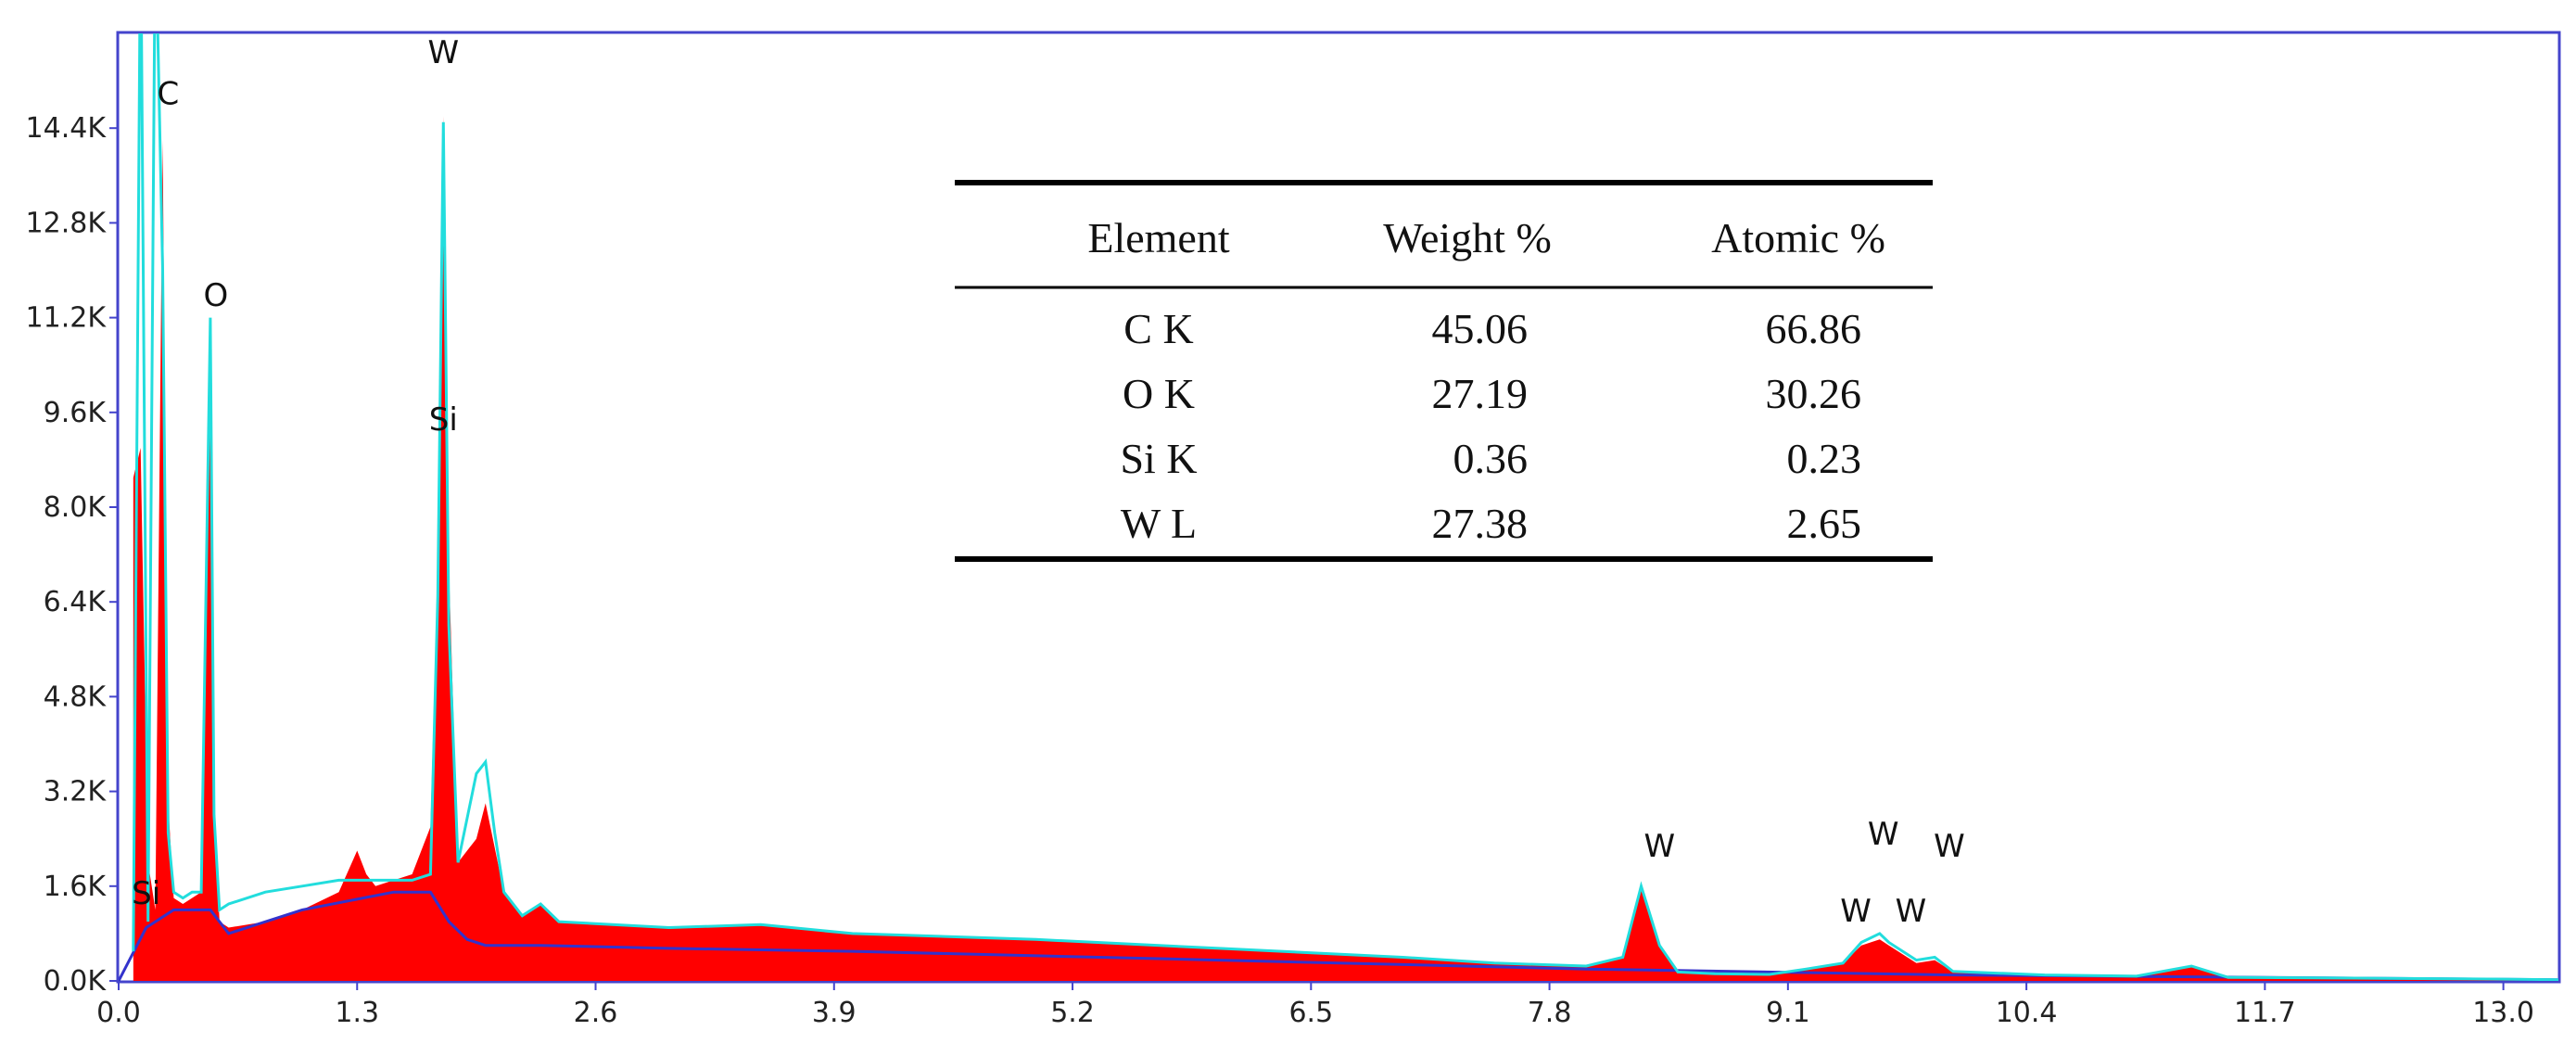 The width and height of the screenshot is (2576, 1056). Describe the element at coordinates (1824, 458) in the screenshot. I see `table-cell-atomic: 0.23` at that location.